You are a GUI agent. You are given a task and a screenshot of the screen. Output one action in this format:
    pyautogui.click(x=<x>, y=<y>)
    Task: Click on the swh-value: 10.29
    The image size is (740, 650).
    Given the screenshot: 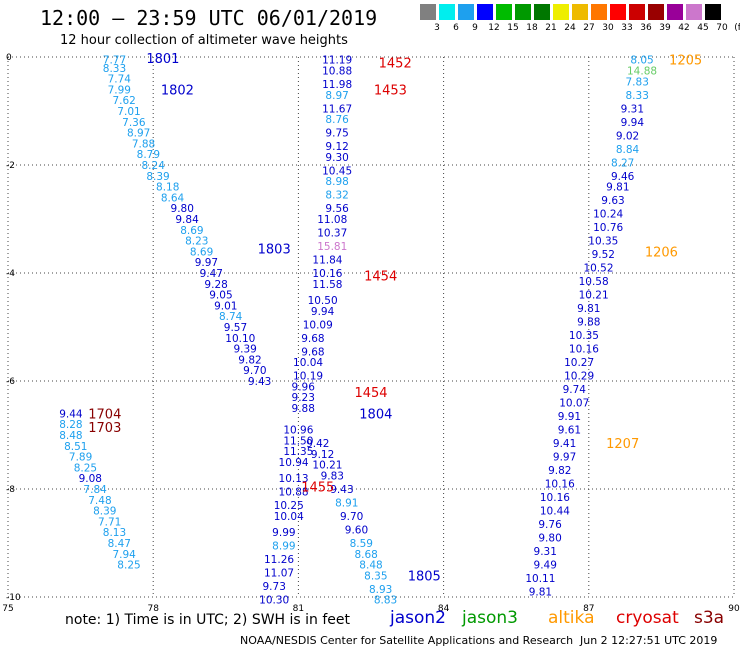 What is the action you would take?
    pyautogui.click(x=579, y=377)
    